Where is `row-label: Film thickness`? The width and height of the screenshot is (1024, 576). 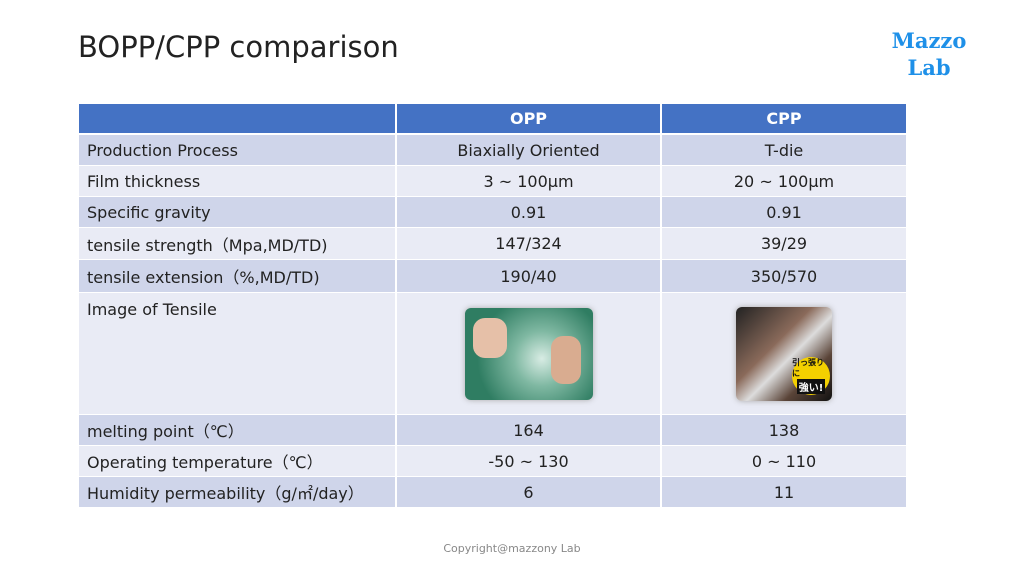
row-label: Film thickness is located at coordinates (237, 181).